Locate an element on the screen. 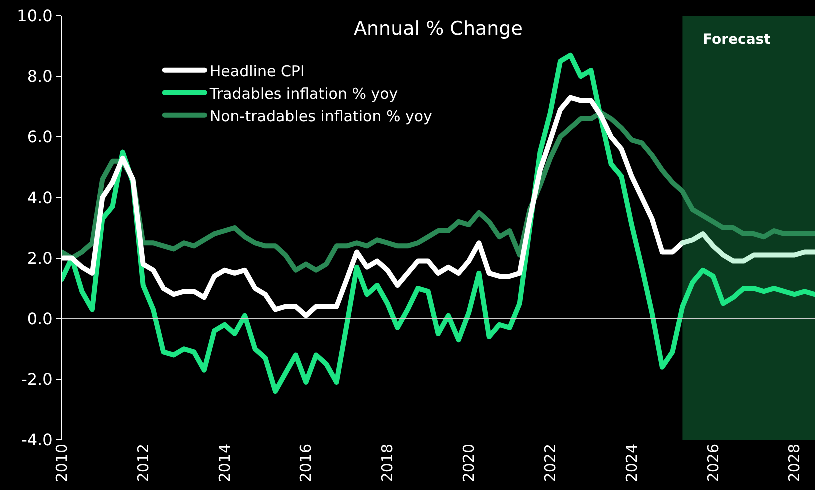  legend-label: Tradables inflation % yoy is located at coordinates (303, 93).